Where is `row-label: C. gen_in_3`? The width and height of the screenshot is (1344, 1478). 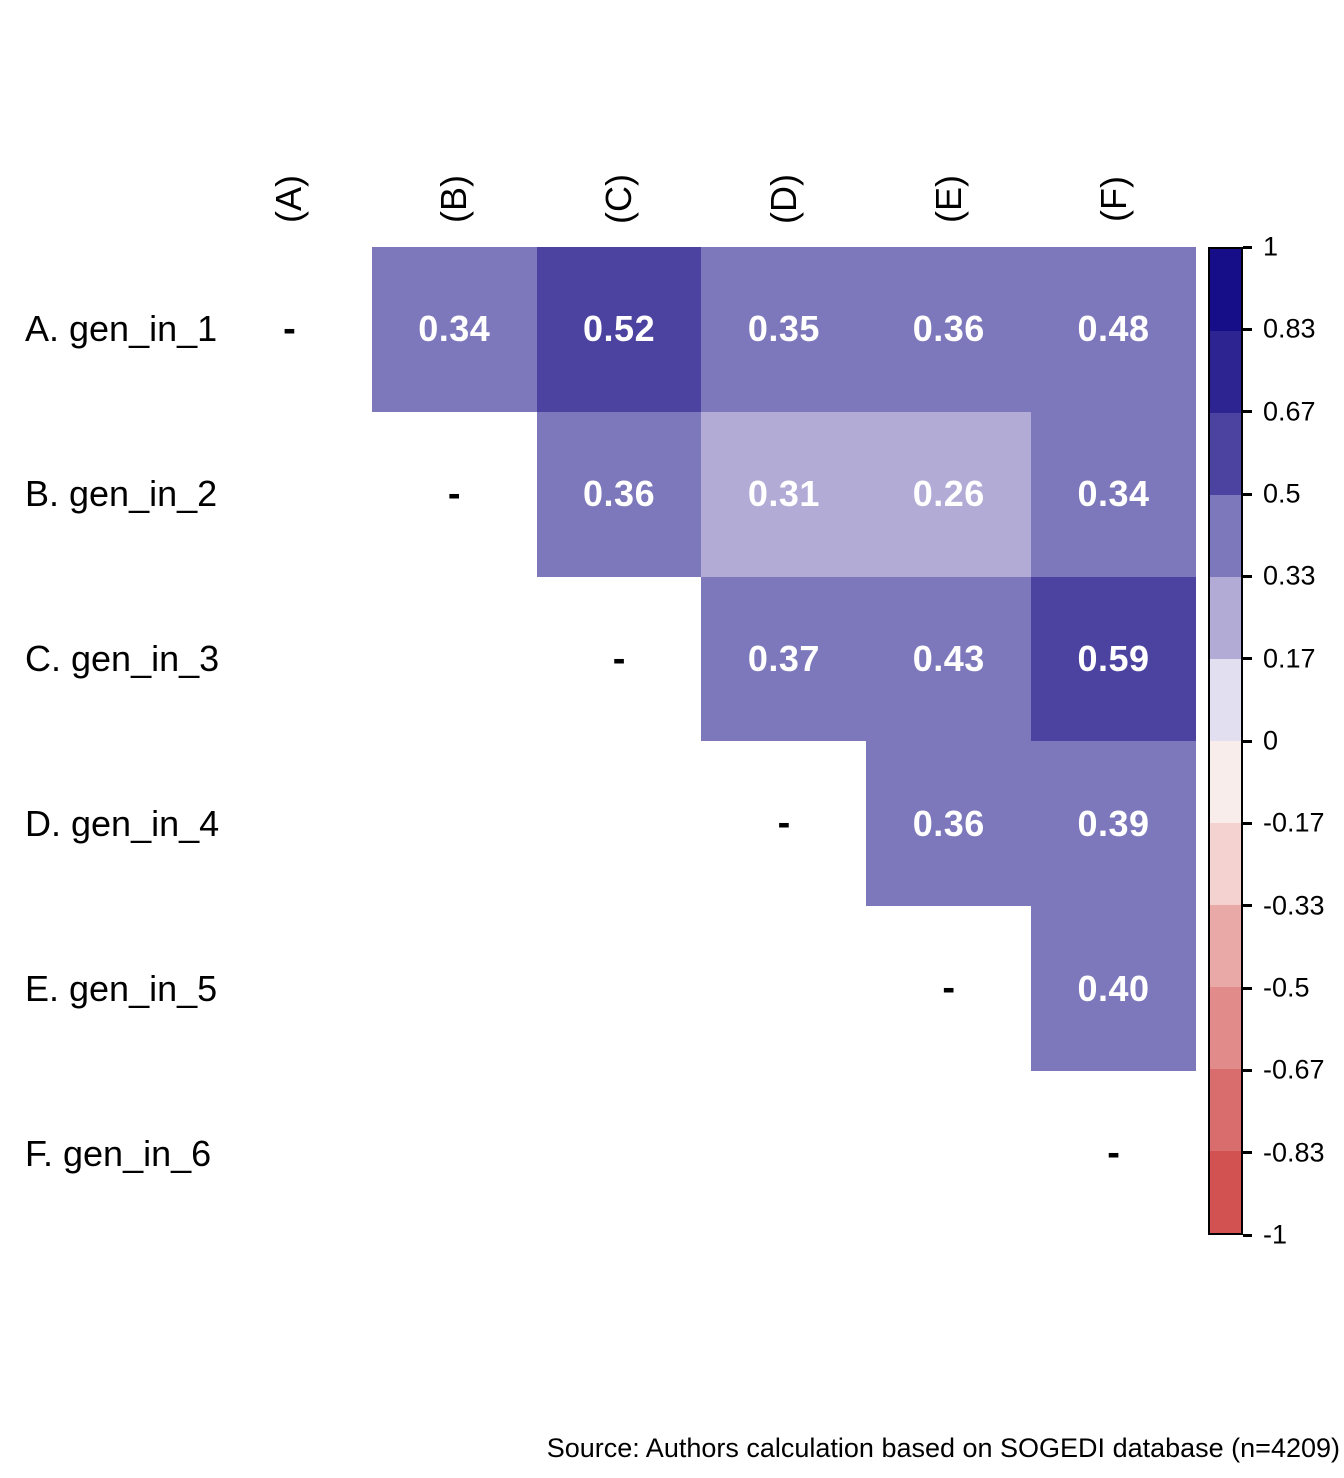 row-label: C. gen_in_3 is located at coordinates (122, 659).